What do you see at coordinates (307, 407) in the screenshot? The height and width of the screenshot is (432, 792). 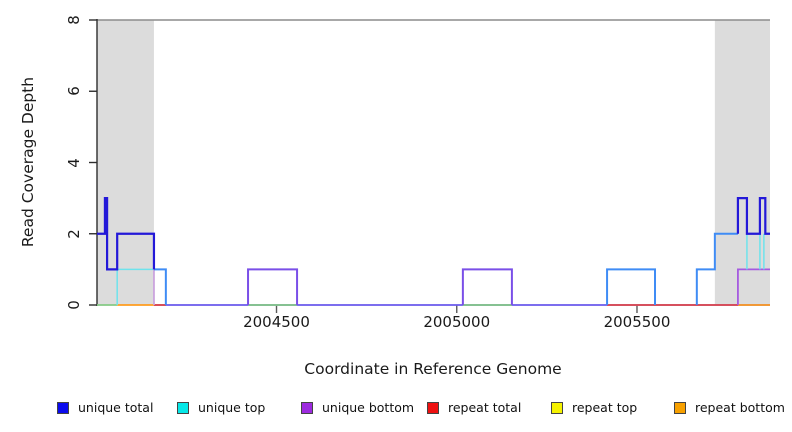 I see `unique-bottom-swatch-icon` at bounding box center [307, 407].